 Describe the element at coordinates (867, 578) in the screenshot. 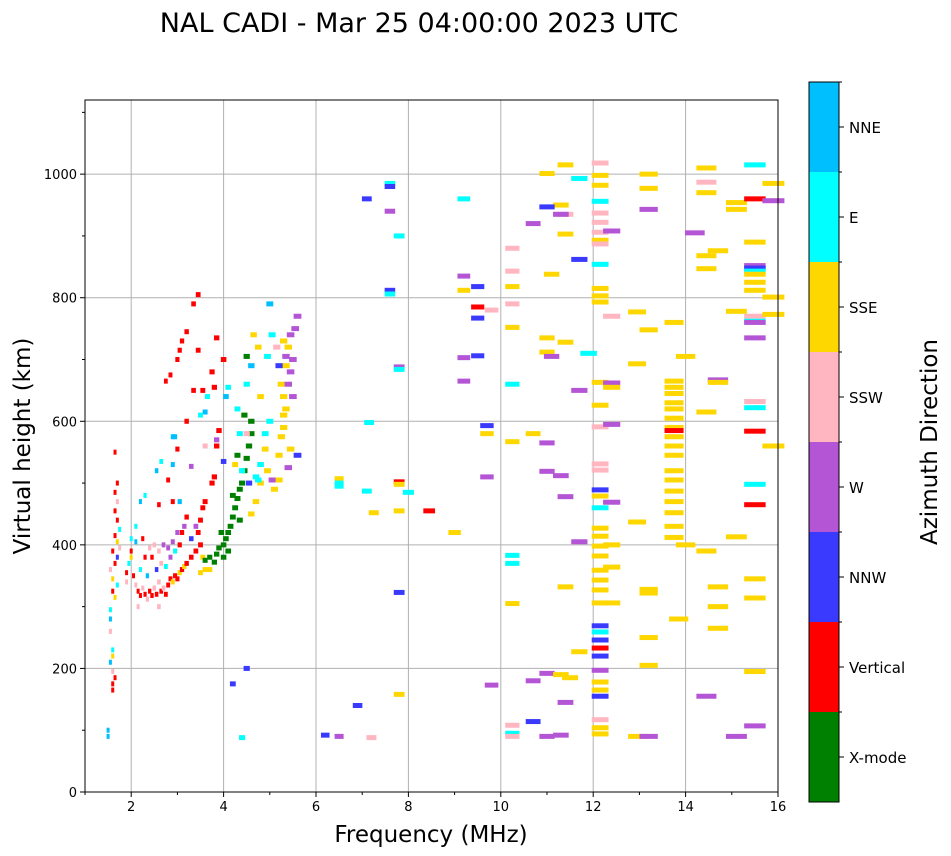

I see `colorbar-label-nnw: NNW` at that location.